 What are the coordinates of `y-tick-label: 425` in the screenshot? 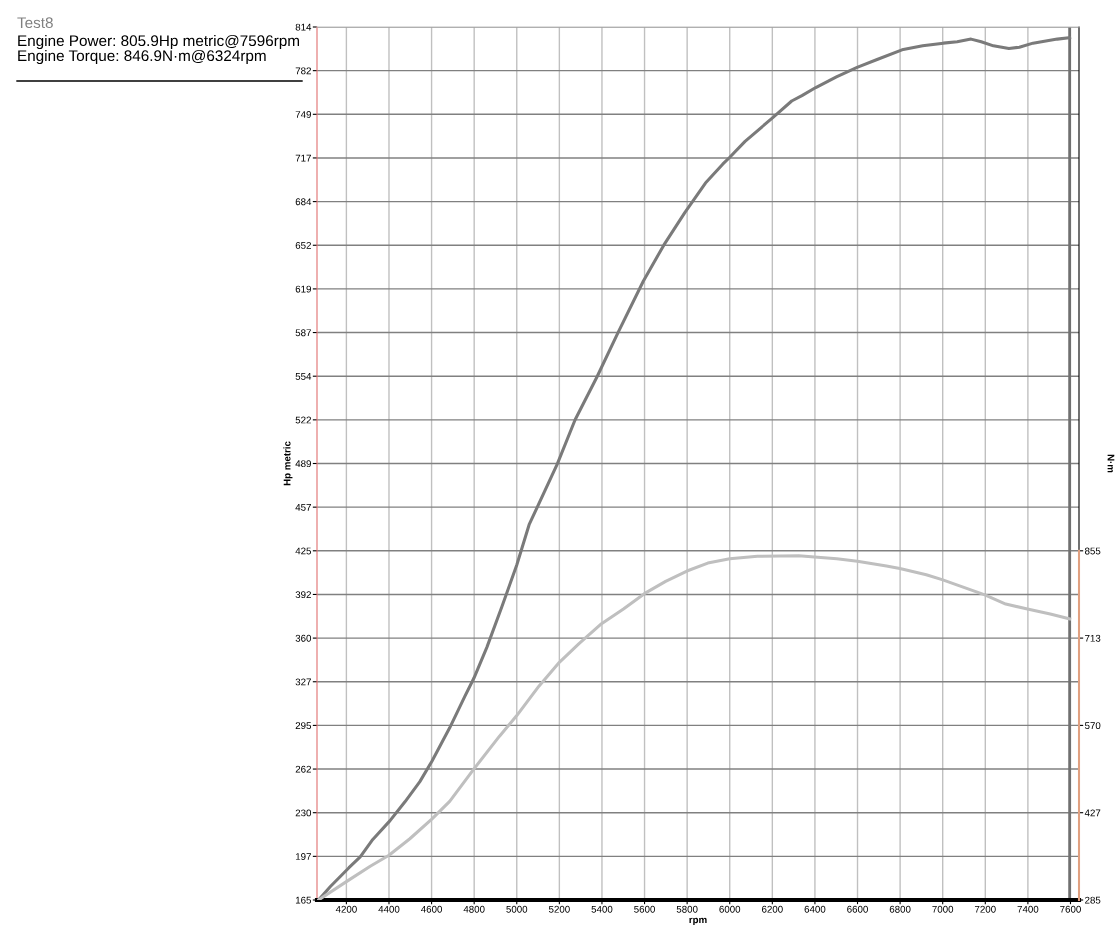 It's located at (303, 551).